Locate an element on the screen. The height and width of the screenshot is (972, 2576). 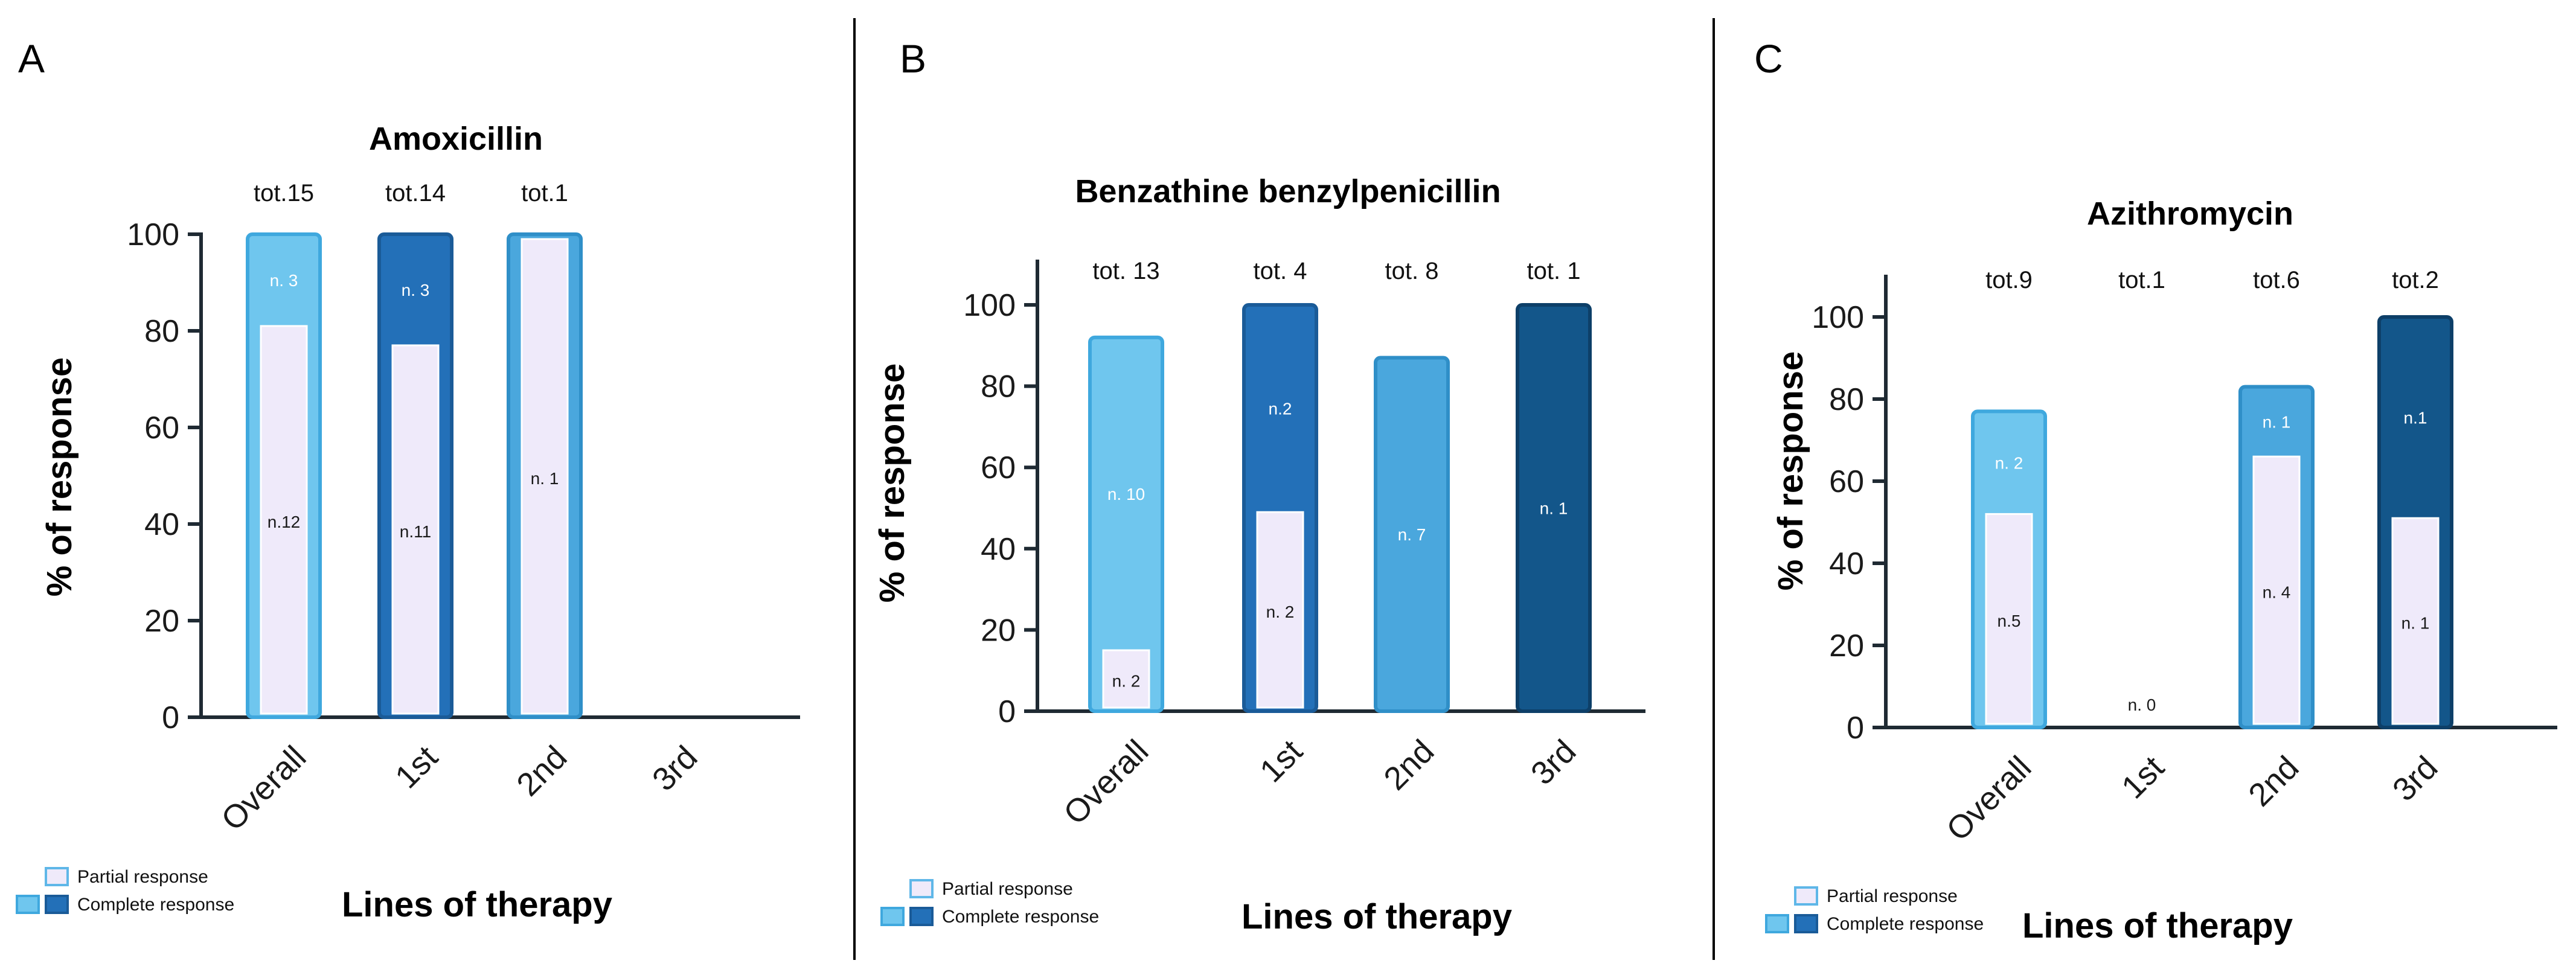
total-label: tot.9 is located at coordinates (2009, 280).